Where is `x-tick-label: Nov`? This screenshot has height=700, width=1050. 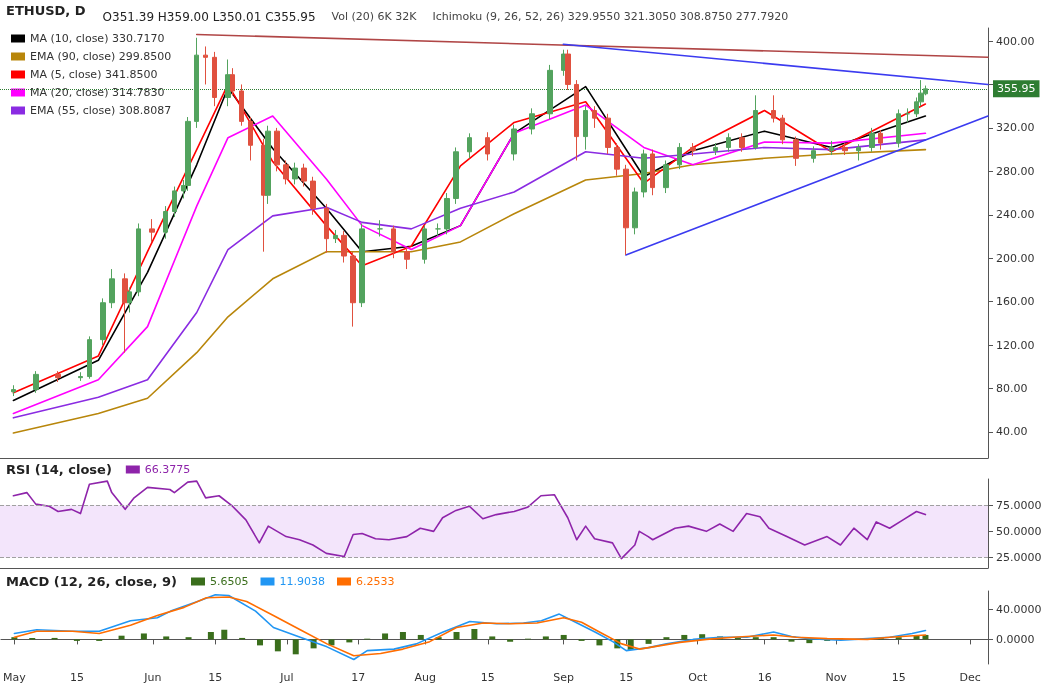
x-tick-label: Nov is located at coordinates (836, 677).